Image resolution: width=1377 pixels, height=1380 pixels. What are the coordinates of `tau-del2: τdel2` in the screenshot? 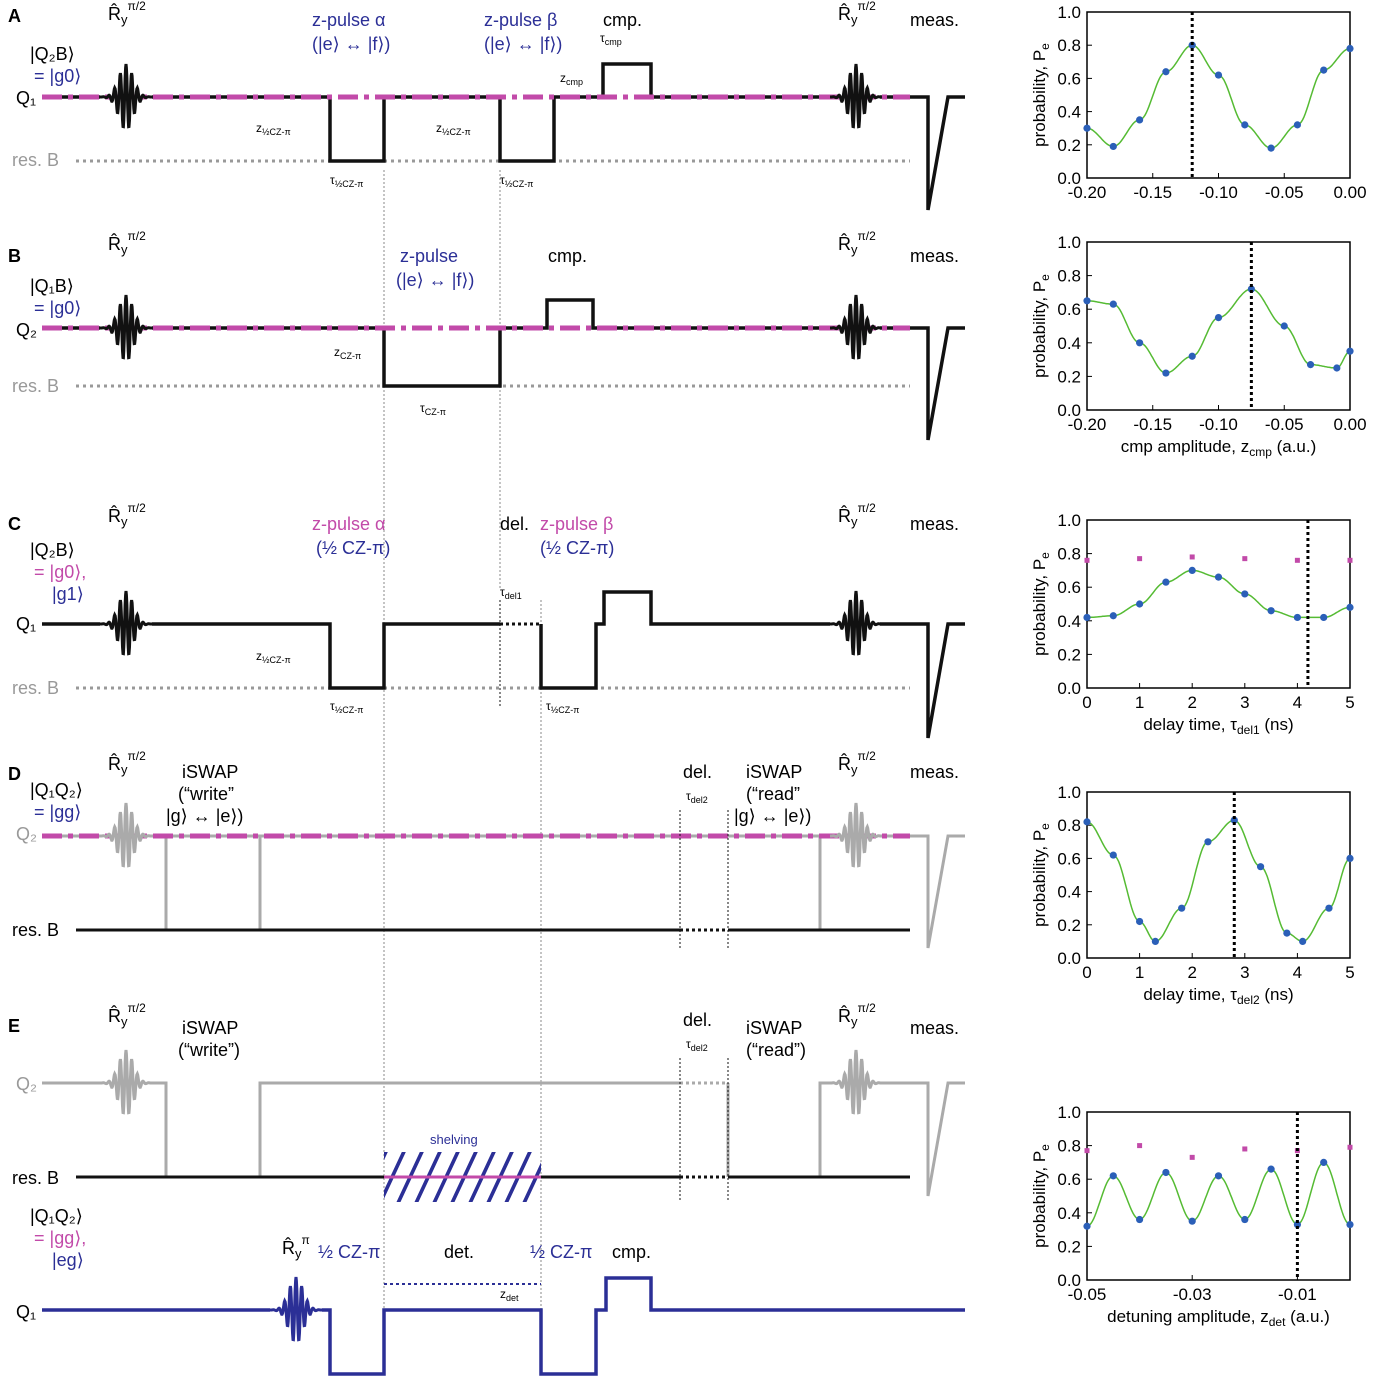 It's located at (697, 797).